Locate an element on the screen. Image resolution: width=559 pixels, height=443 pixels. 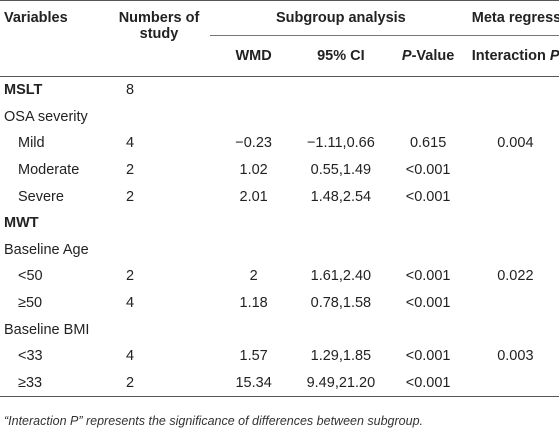
table-row: OSA severity is located at coordinates (279, 117).